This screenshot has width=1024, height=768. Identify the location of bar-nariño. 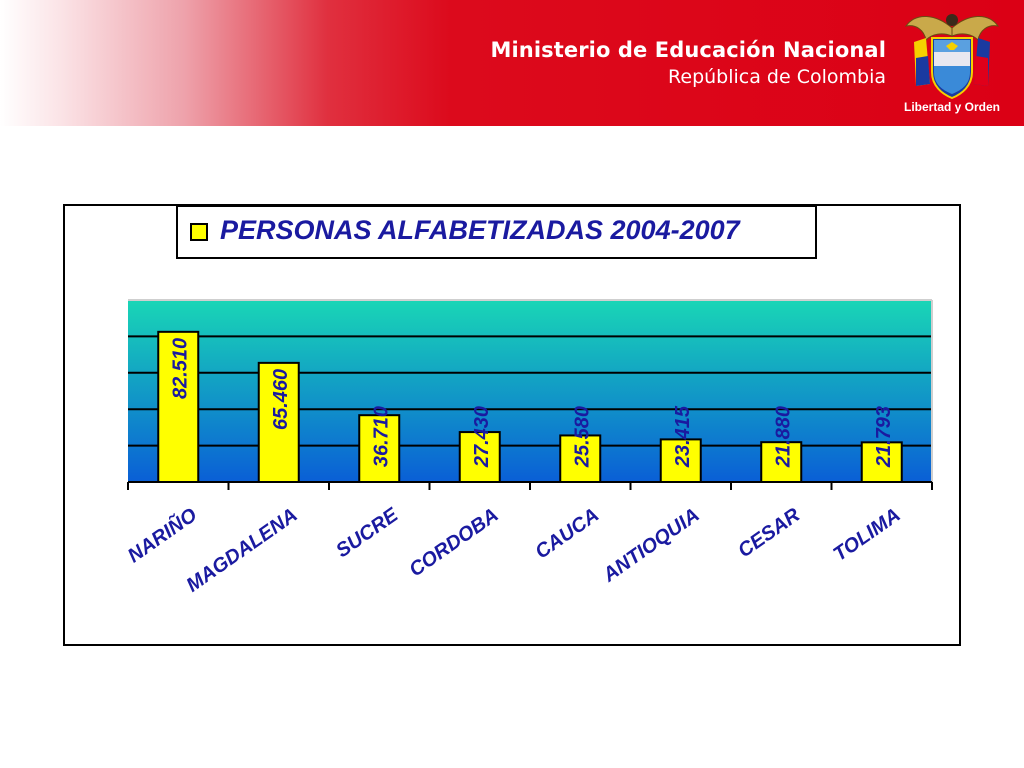
(178, 406).